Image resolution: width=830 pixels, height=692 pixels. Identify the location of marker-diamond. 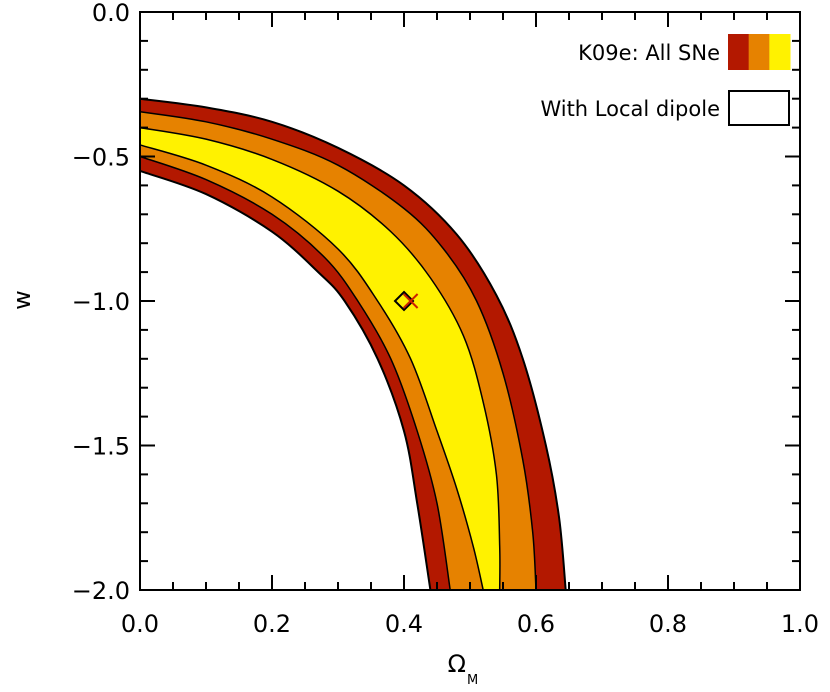
(404, 301).